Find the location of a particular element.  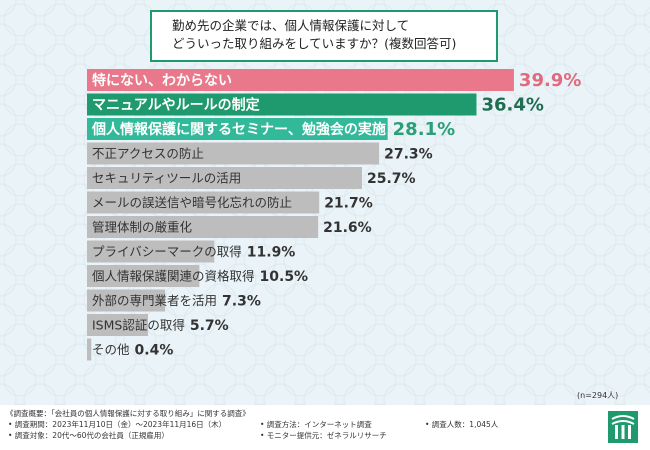

chart-title-line2: どういった取り組みをしていますか？(複数回答可) is located at coordinates (314, 43).